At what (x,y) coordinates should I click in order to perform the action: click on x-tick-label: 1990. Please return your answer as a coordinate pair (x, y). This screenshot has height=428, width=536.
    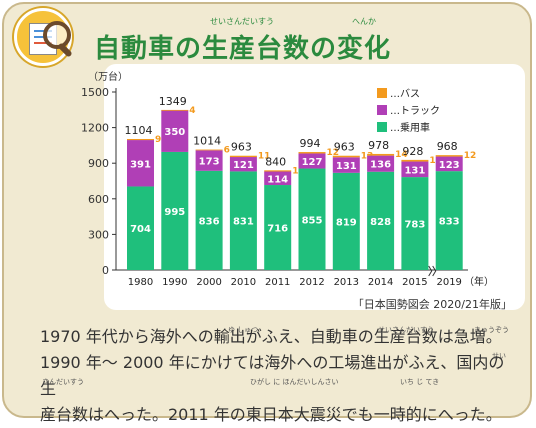
    Looking at the image, I should click on (174, 282).